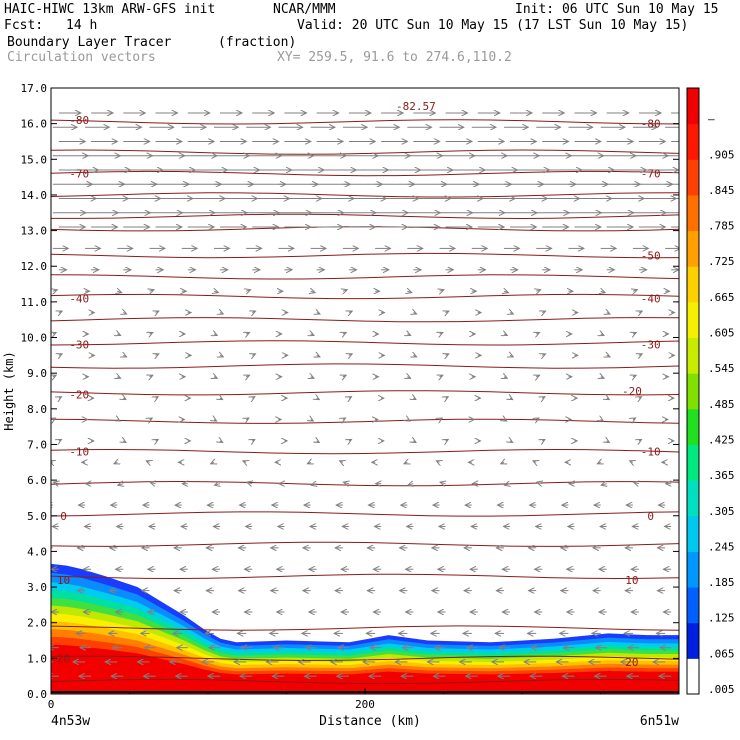  I want to click on contour-label: -20, so click(79, 395).